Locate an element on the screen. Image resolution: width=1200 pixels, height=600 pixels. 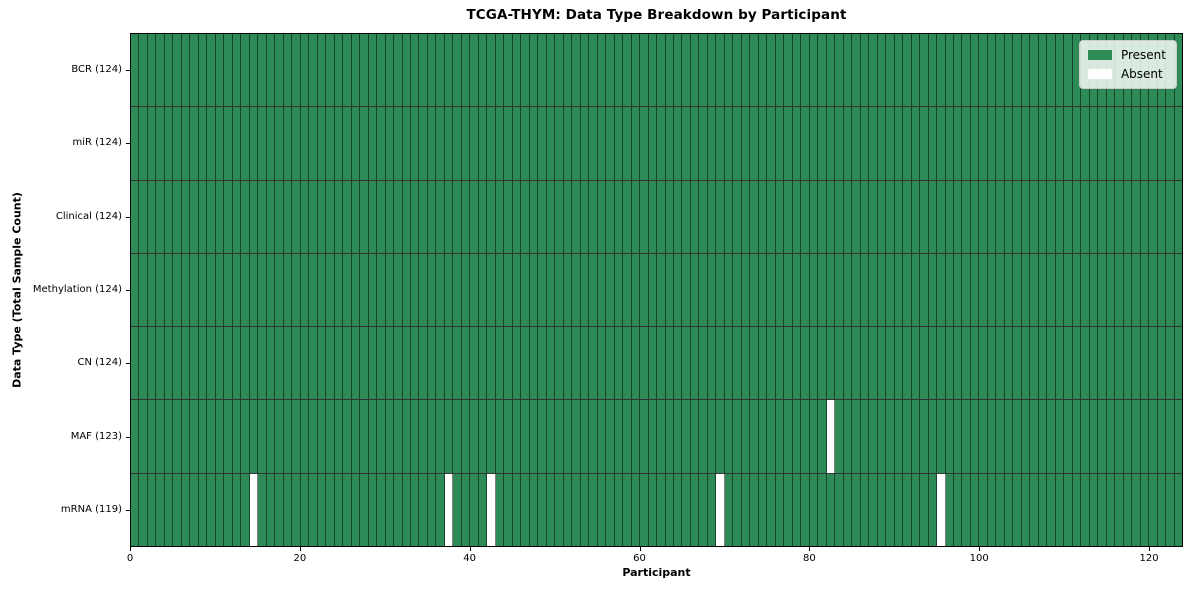
x-tick-mark is located at coordinates (980, 549).